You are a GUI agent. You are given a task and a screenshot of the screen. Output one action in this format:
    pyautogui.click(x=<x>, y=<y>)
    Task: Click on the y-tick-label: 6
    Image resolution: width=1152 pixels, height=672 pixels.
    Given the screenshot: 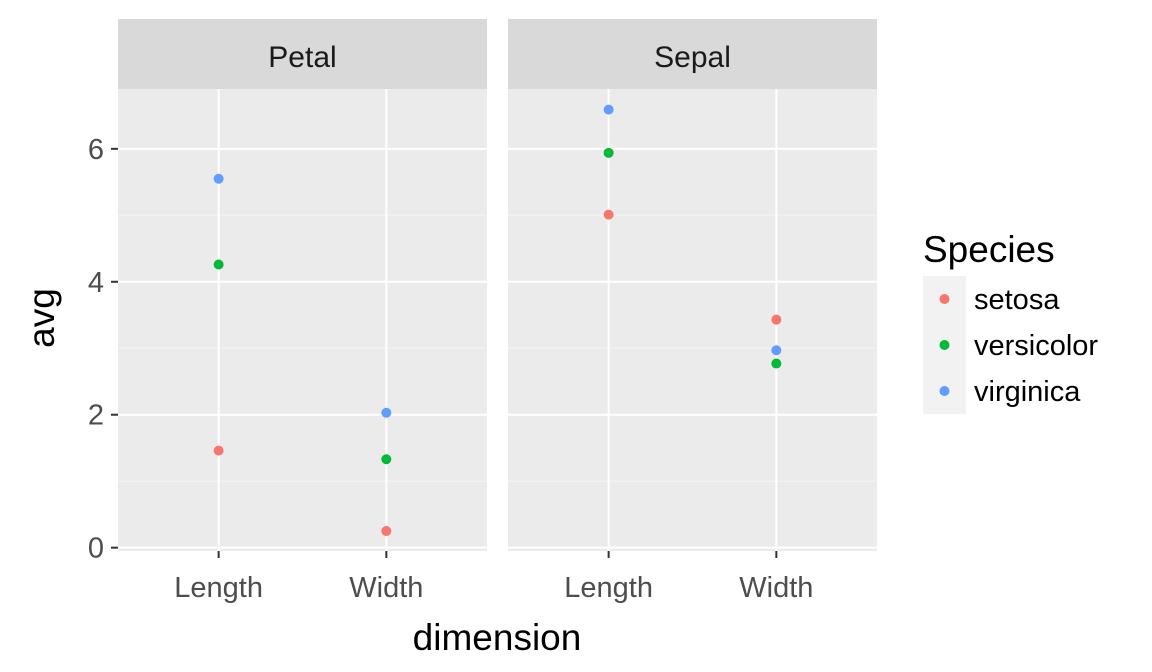 What is the action you would take?
    pyautogui.click(x=96, y=150)
    